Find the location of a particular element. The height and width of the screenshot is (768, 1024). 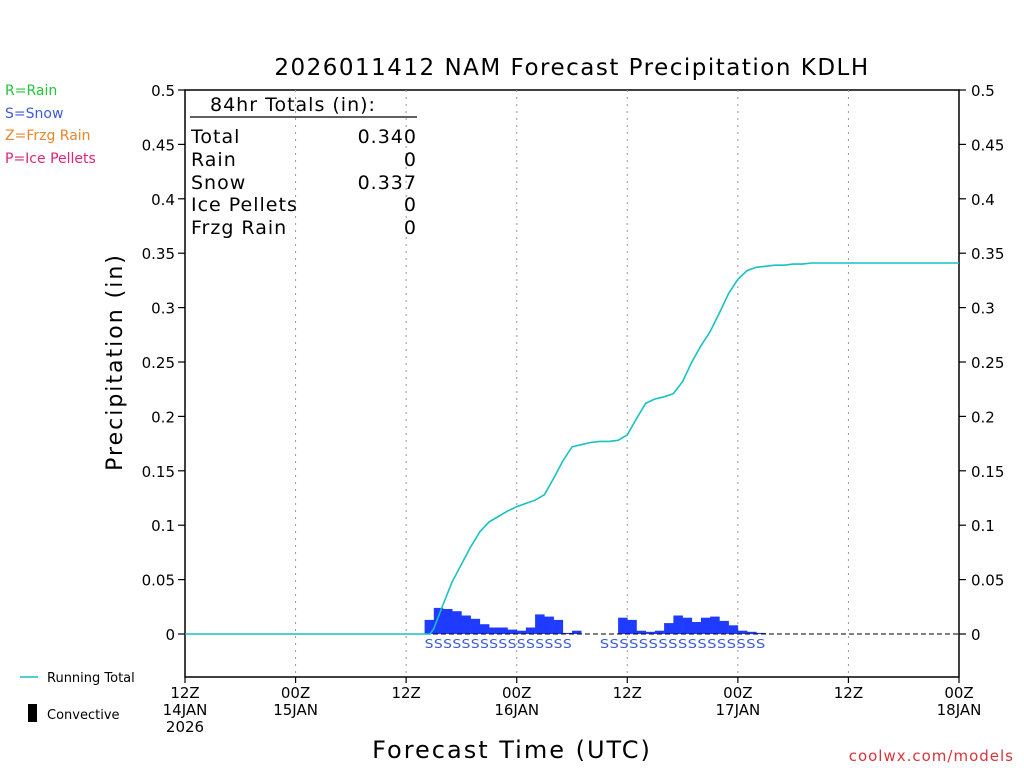

xtick-label-5-1: 00Z is located at coordinates (737, 693).